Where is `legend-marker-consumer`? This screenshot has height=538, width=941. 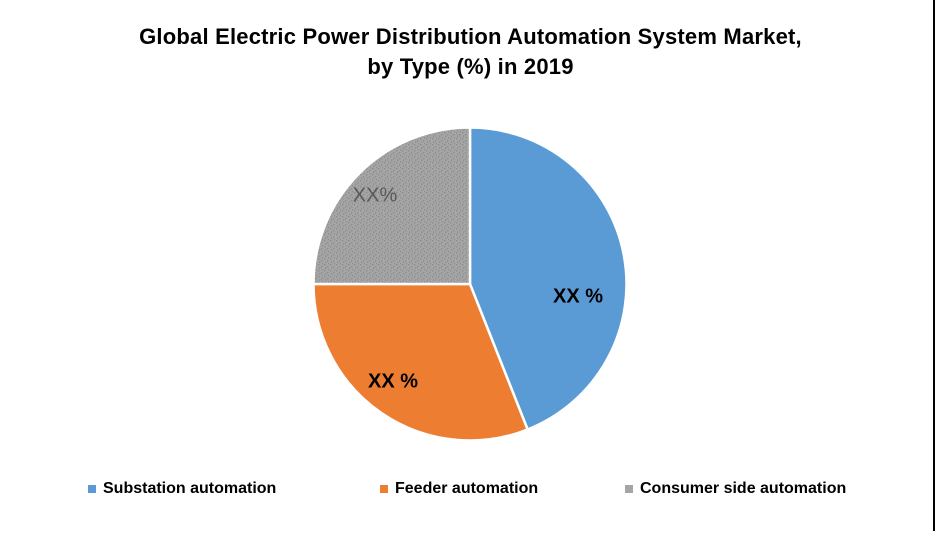 legend-marker-consumer is located at coordinates (629, 489).